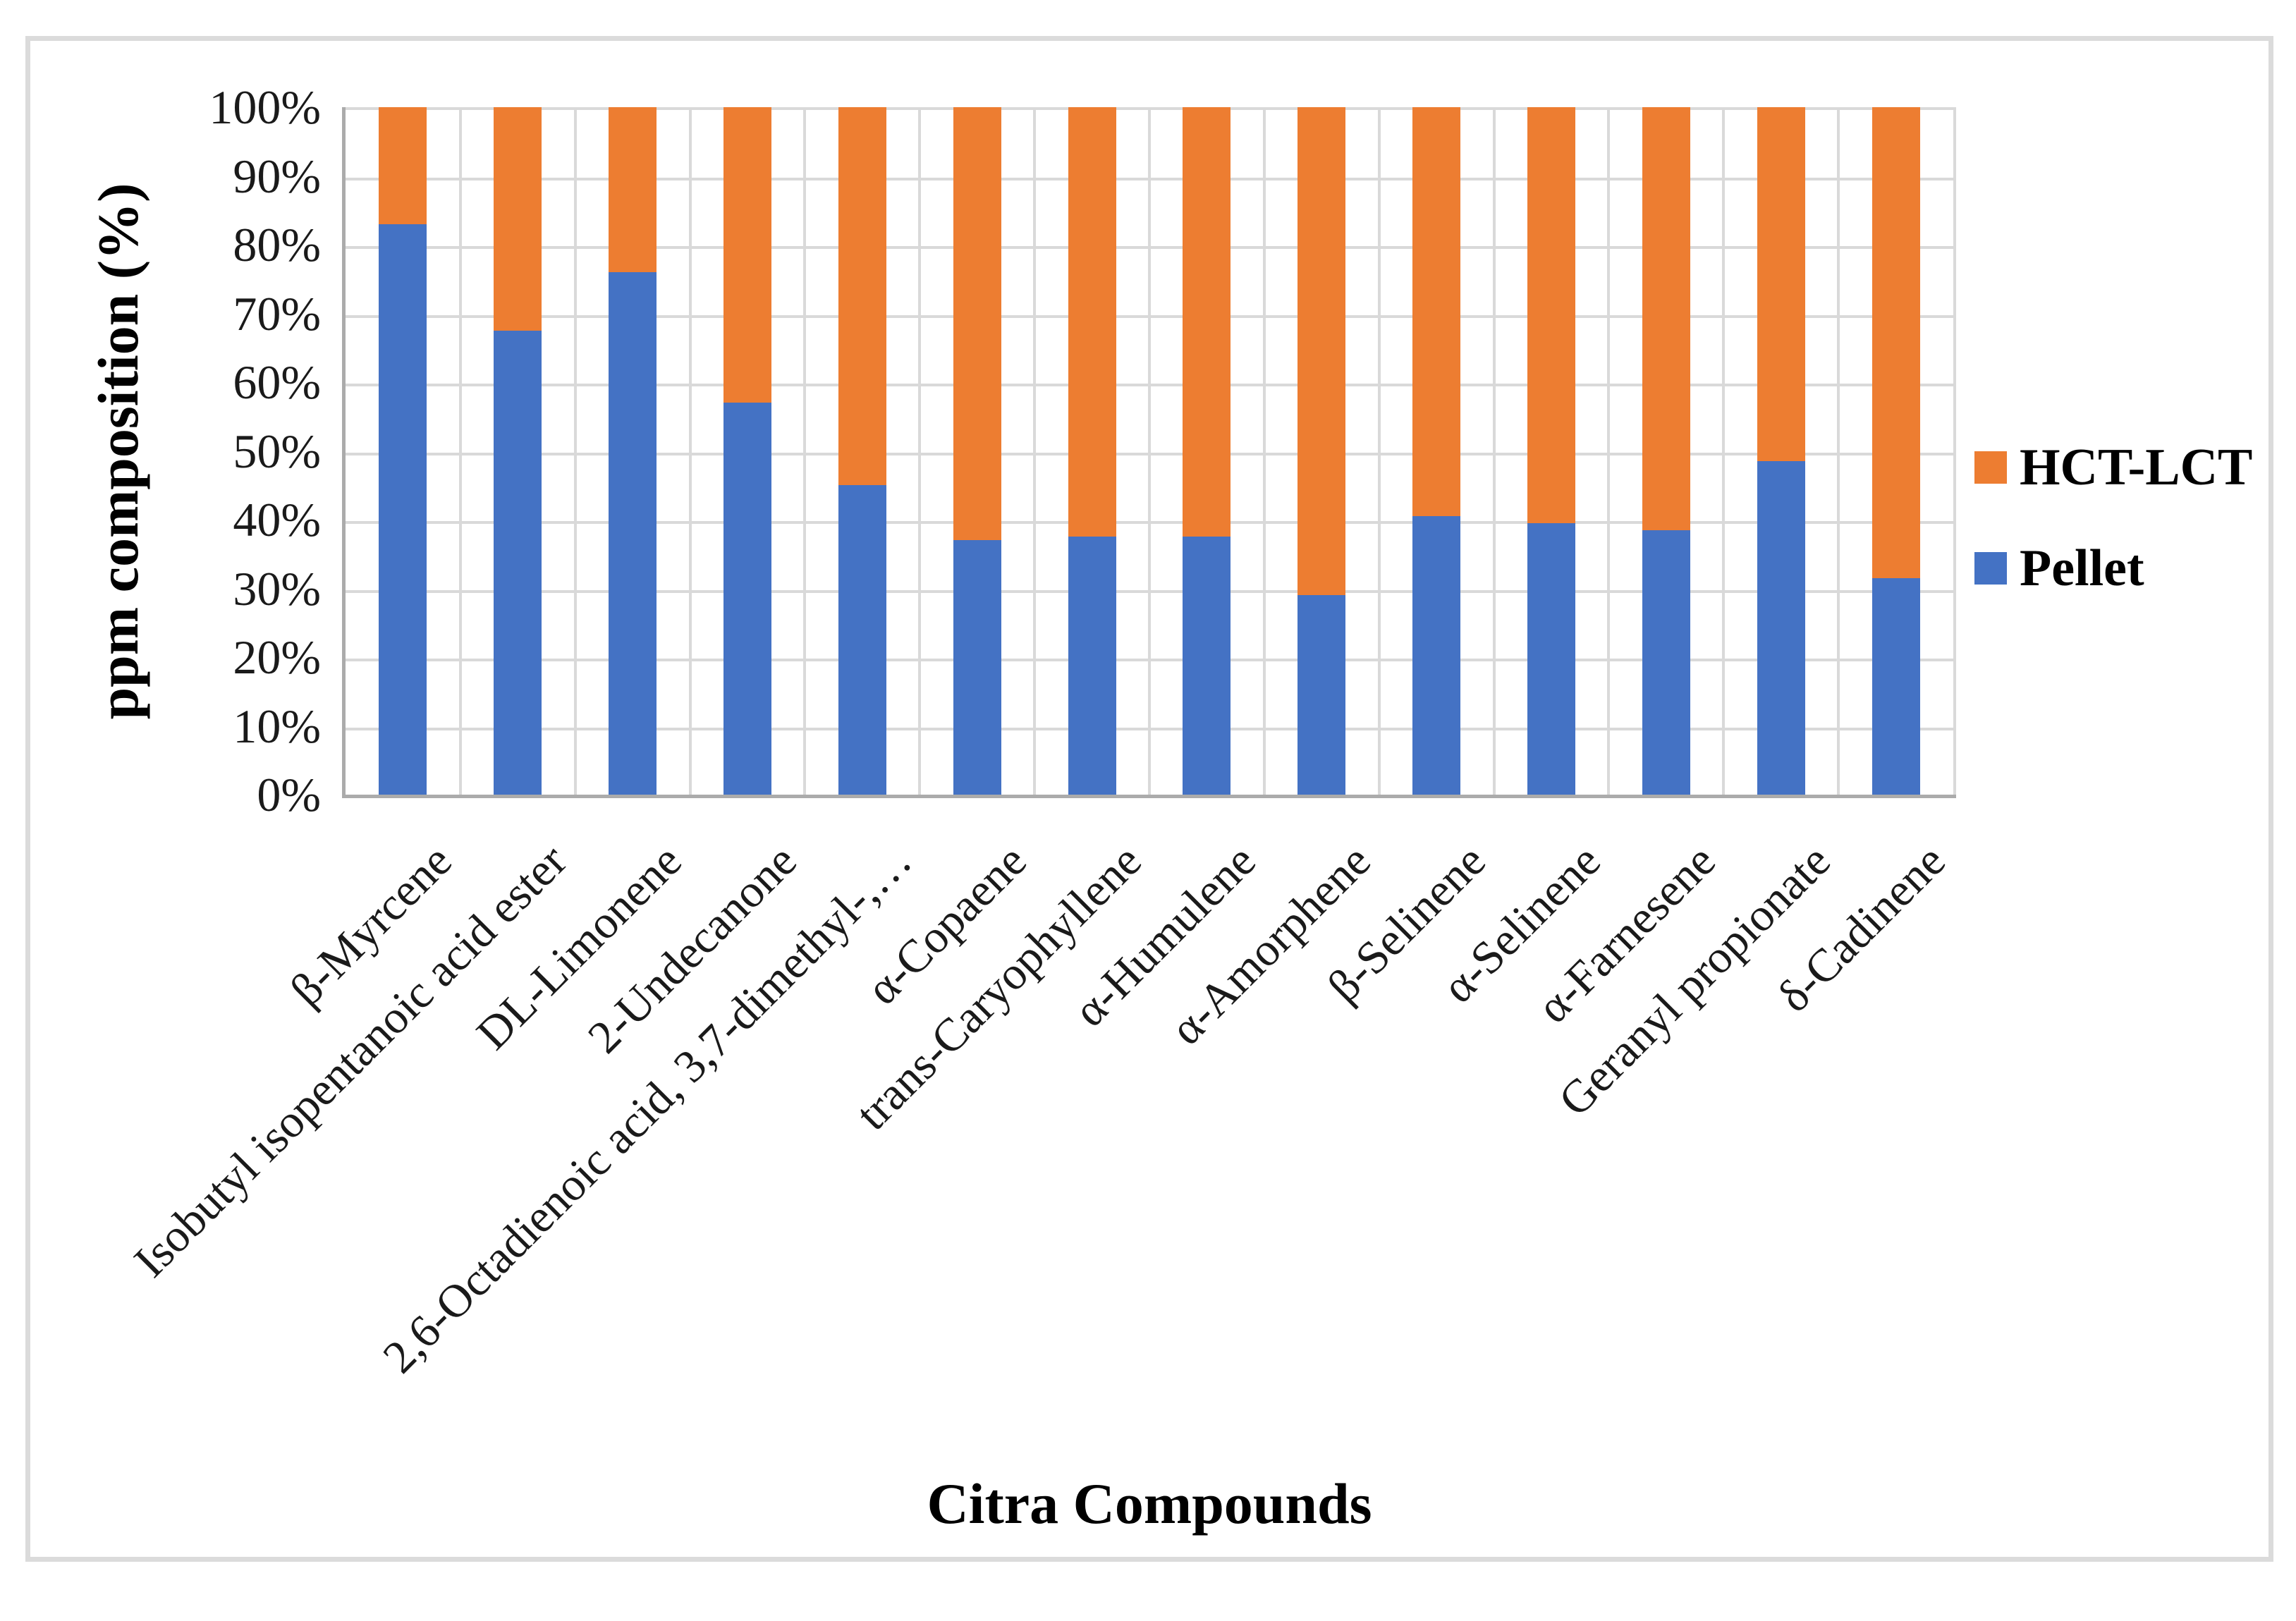 The height and width of the screenshot is (1621, 2296). I want to click on legend-item-hct-lct: HCT-LCT, so click(2113, 468).